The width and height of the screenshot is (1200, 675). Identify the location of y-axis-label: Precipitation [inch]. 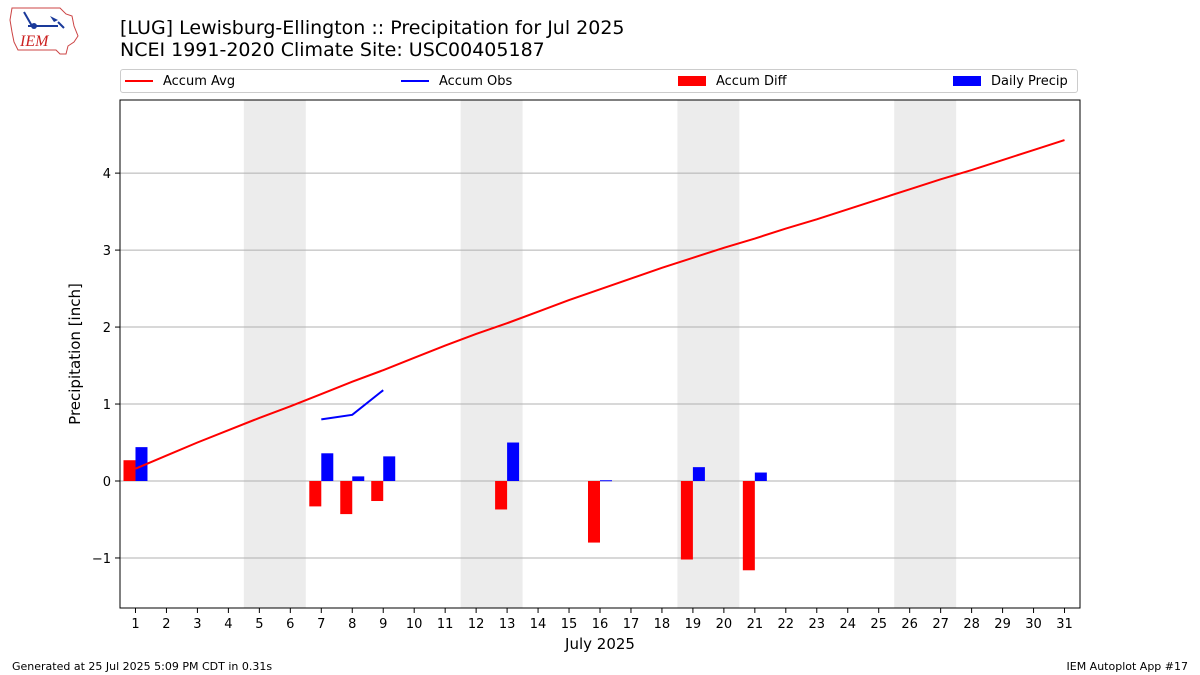
(75, 354).